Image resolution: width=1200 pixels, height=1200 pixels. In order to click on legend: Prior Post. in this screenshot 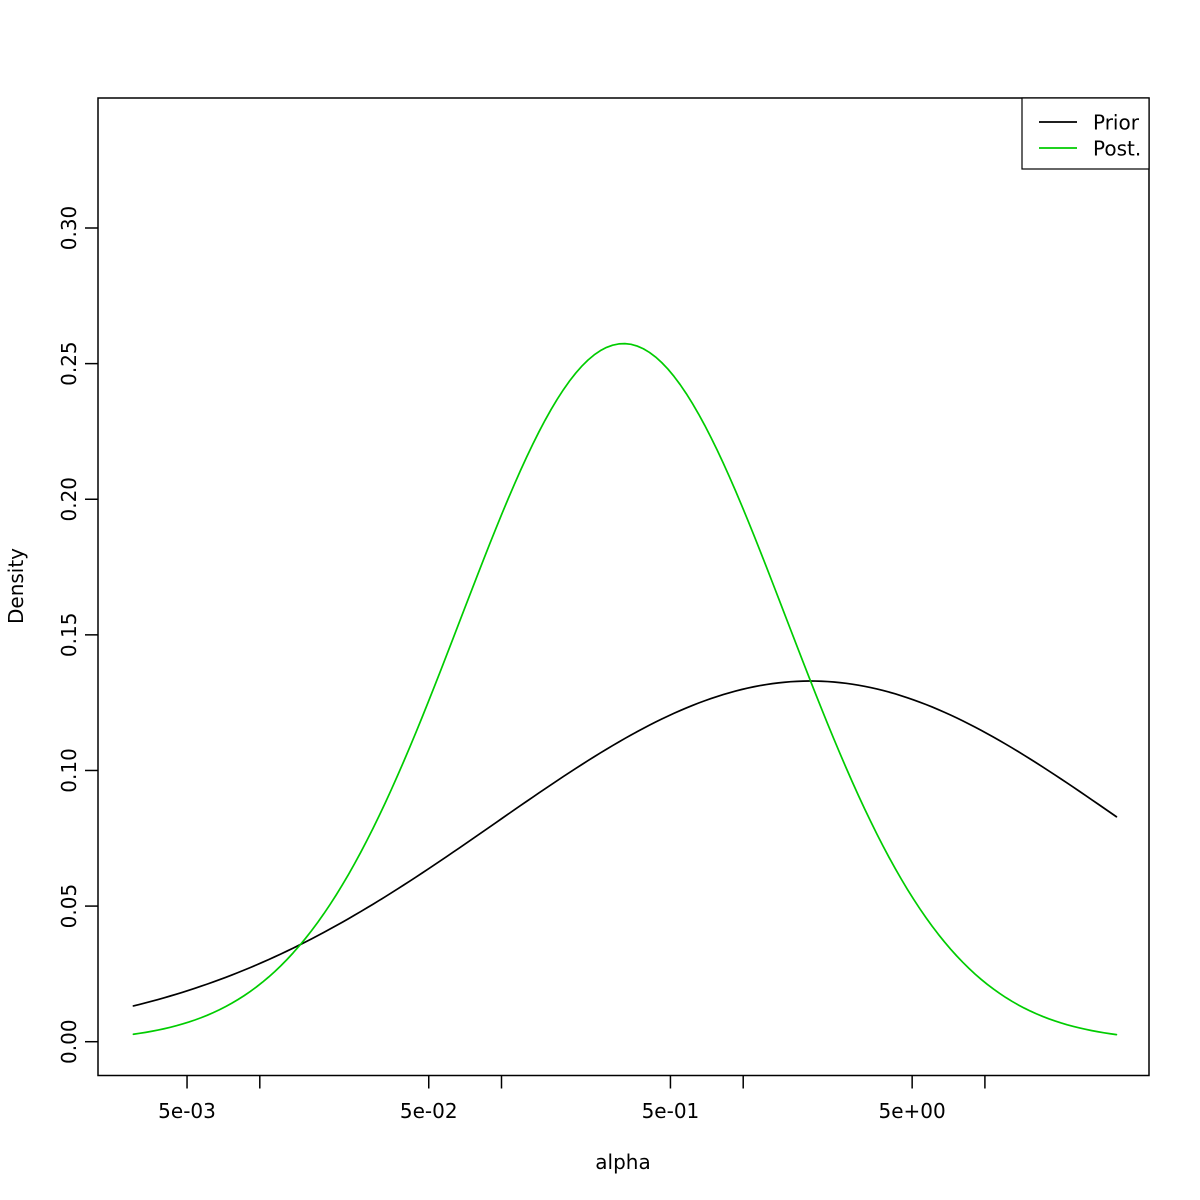, I will do `click(1085, 133)`.